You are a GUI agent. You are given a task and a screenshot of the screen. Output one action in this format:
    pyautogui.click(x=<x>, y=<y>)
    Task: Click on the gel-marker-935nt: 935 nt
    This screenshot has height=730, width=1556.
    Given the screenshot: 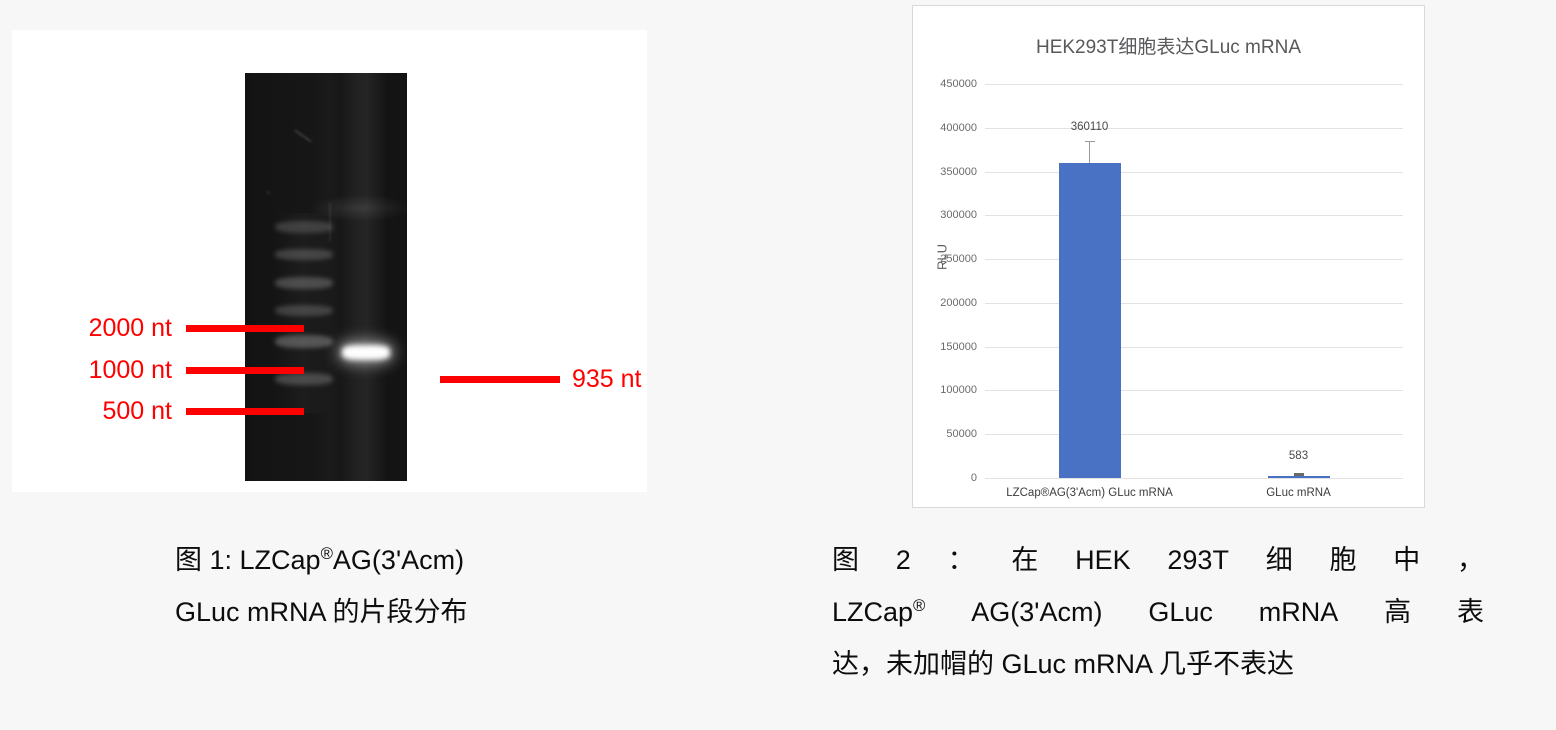 What is the action you would take?
    pyautogui.click(x=541, y=379)
    